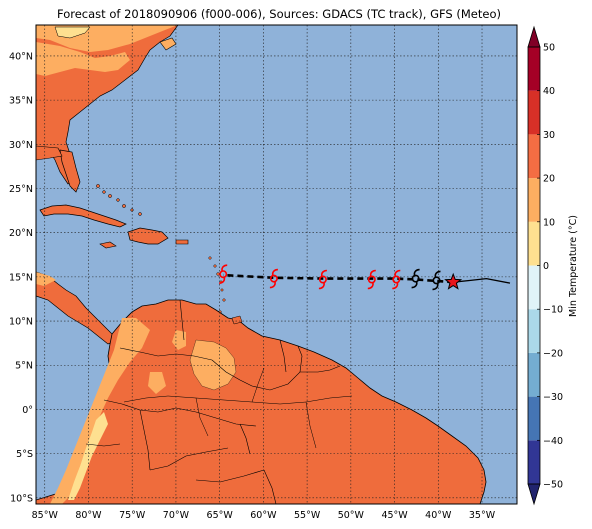 The image size is (592, 529). Describe the element at coordinates (553, 353) in the screenshot. I see `colorbar-tick-label: −20` at that location.